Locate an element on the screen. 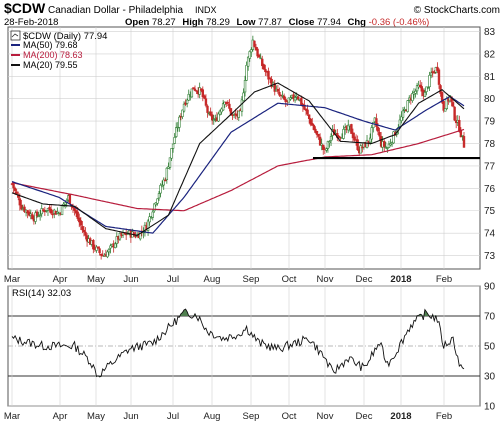 This screenshot has width=503, height=430. quote-date: 28-Feb-2018 is located at coordinates (31, 22).